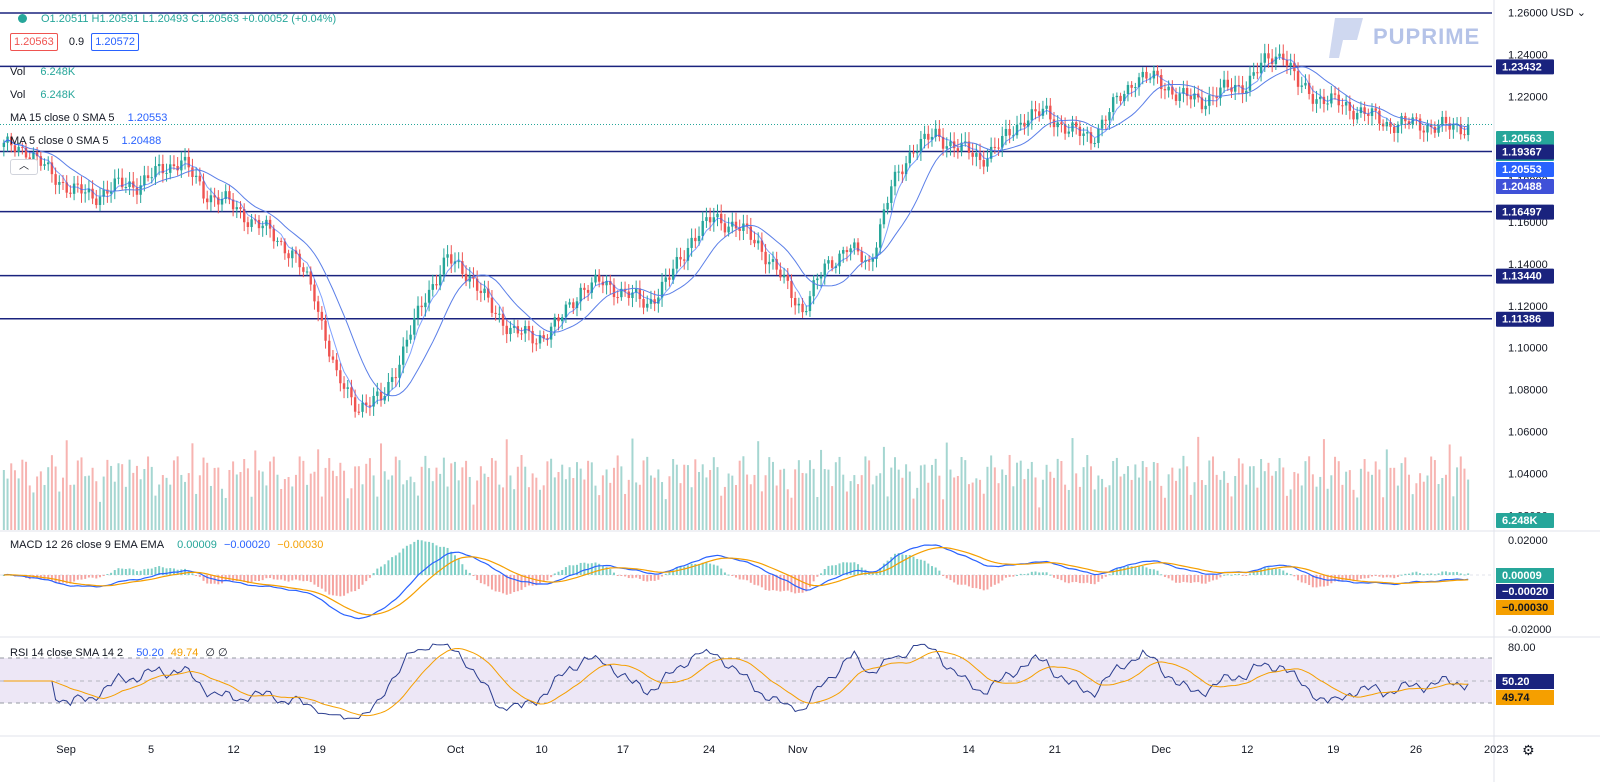 The width and height of the screenshot is (1600, 782). I want to click on ma5-legend: MA 5 close 0 SMA 5 1.20488, so click(87, 141).